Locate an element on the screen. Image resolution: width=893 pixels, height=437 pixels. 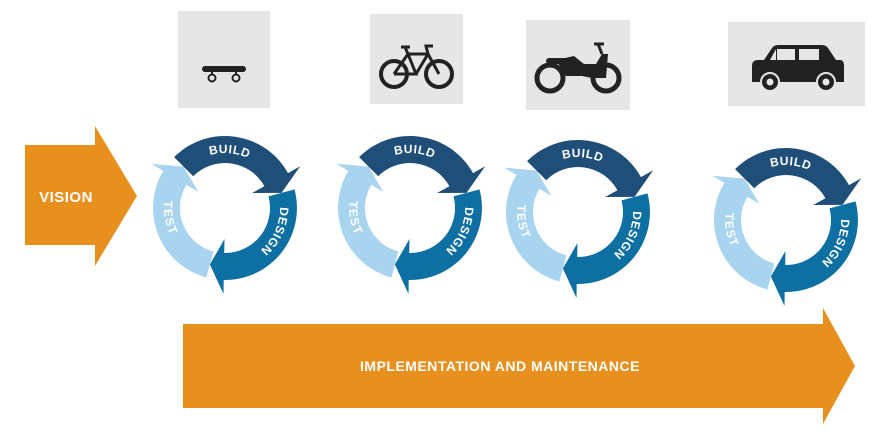
bicycle-box is located at coordinates (416, 59).